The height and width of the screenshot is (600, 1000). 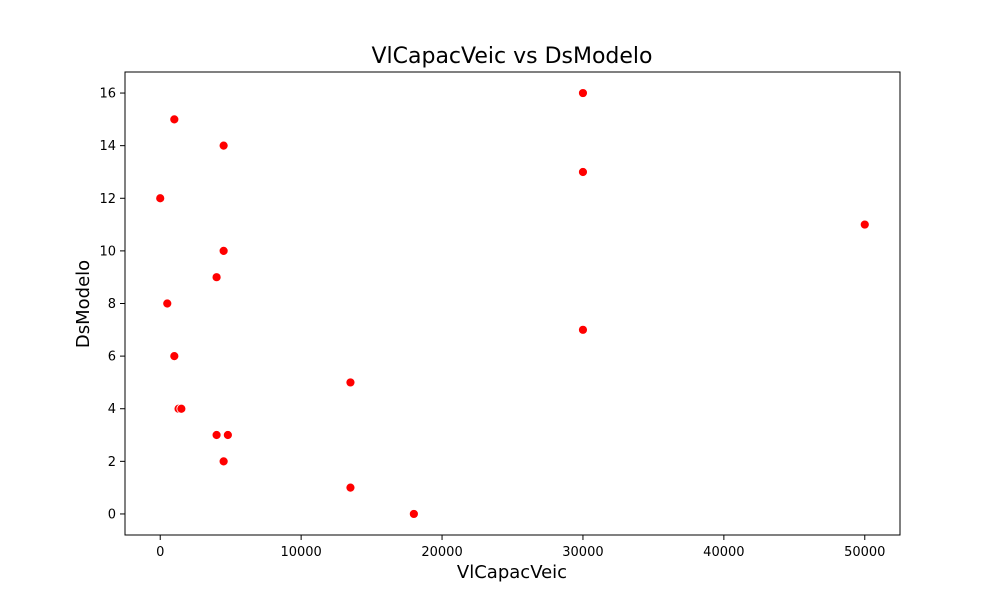 What do you see at coordinates (723, 552) in the screenshot?
I see `x-tick-label: 40000` at bounding box center [723, 552].